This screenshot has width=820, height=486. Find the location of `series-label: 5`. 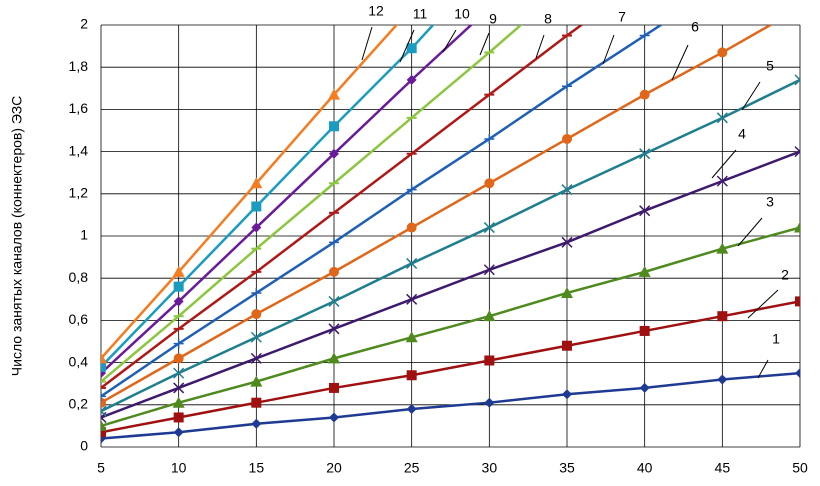

series-label: 5 is located at coordinates (770, 66).